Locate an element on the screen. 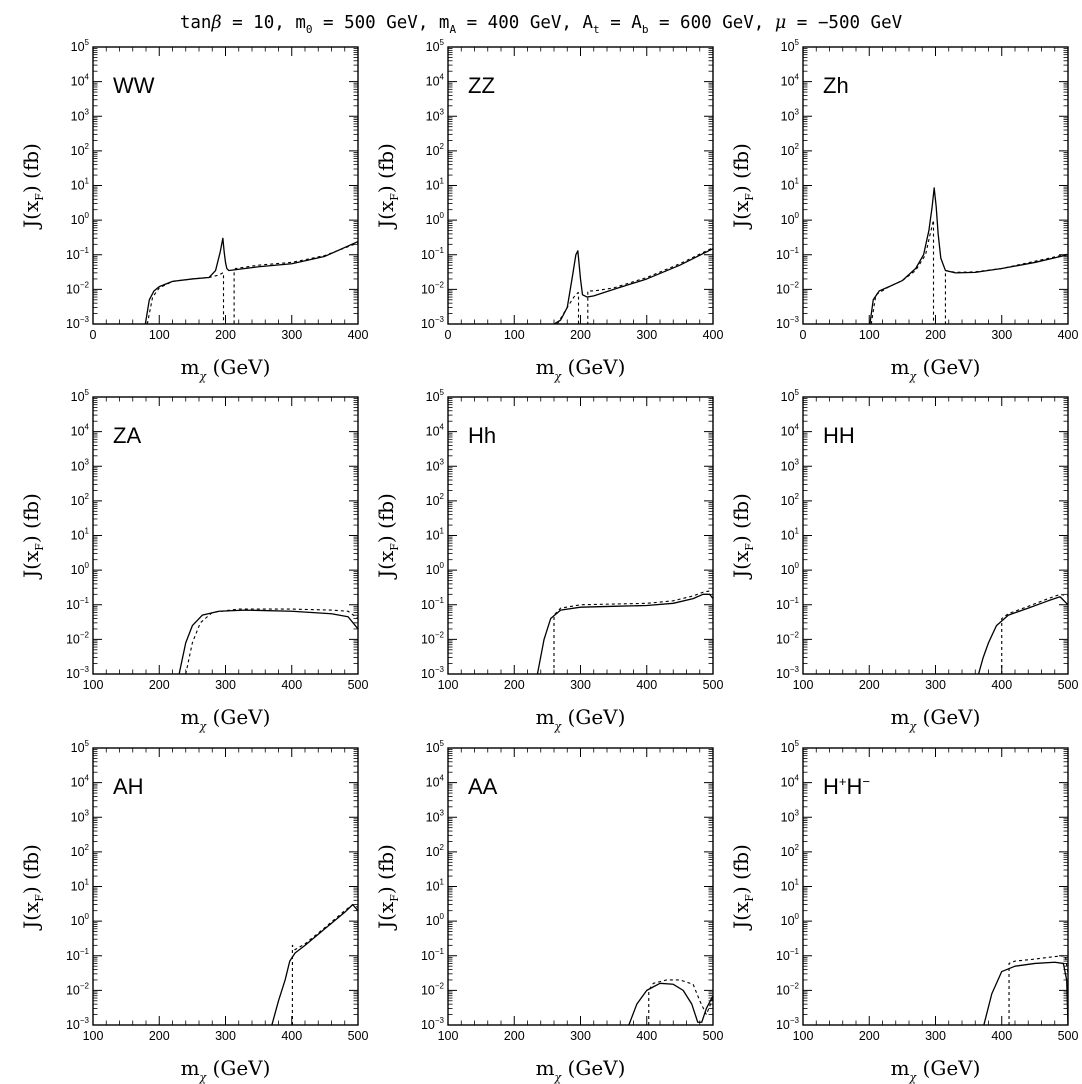 Image resolution: width=1082 pixels, height=1084 pixels. x-tick-label: 500 is located at coordinates (358, 685).